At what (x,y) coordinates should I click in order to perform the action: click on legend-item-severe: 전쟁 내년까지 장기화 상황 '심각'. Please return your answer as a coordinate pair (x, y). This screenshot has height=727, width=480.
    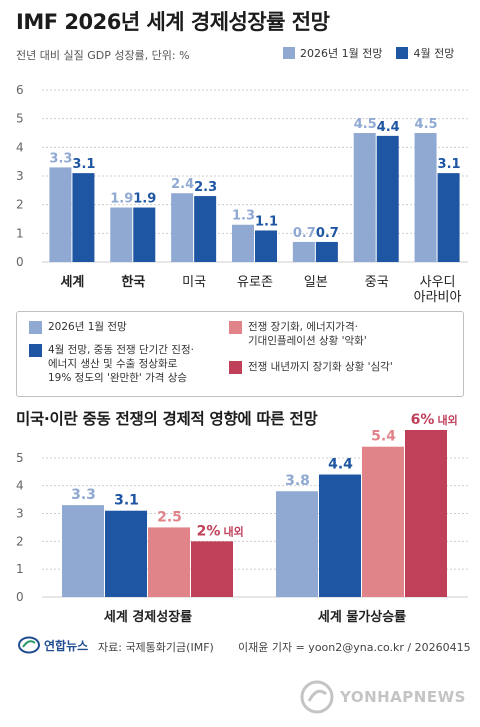
    Looking at the image, I should click on (311, 367).